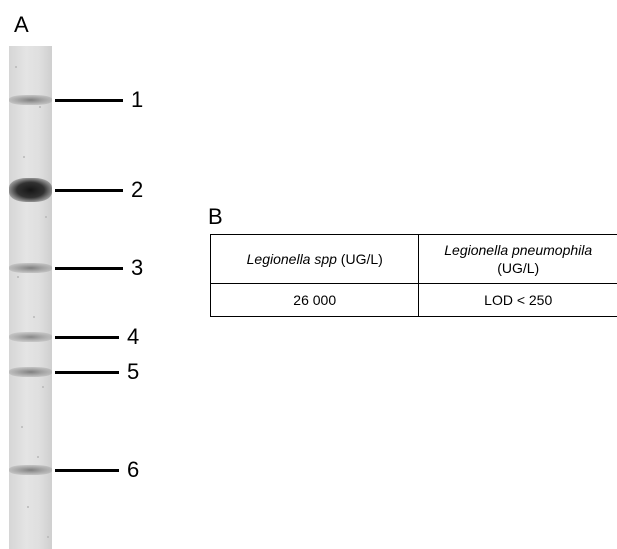 The width and height of the screenshot is (617, 549). What do you see at coordinates (137, 99) in the screenshot?
I see `band-1-number: 1` at bounding box center [137, 99].